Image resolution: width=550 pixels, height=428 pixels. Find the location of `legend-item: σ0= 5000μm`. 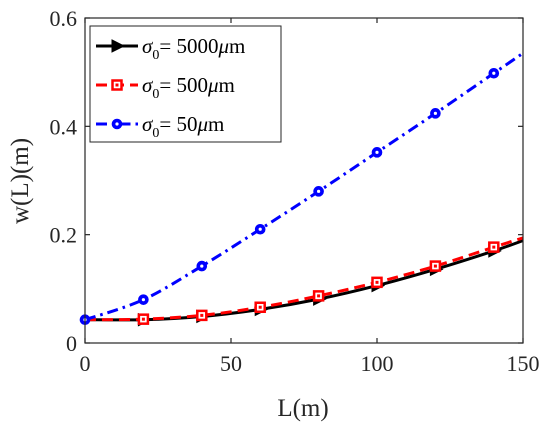

legend-item: σ0= 5000μm is located at coordinates (170, 48).